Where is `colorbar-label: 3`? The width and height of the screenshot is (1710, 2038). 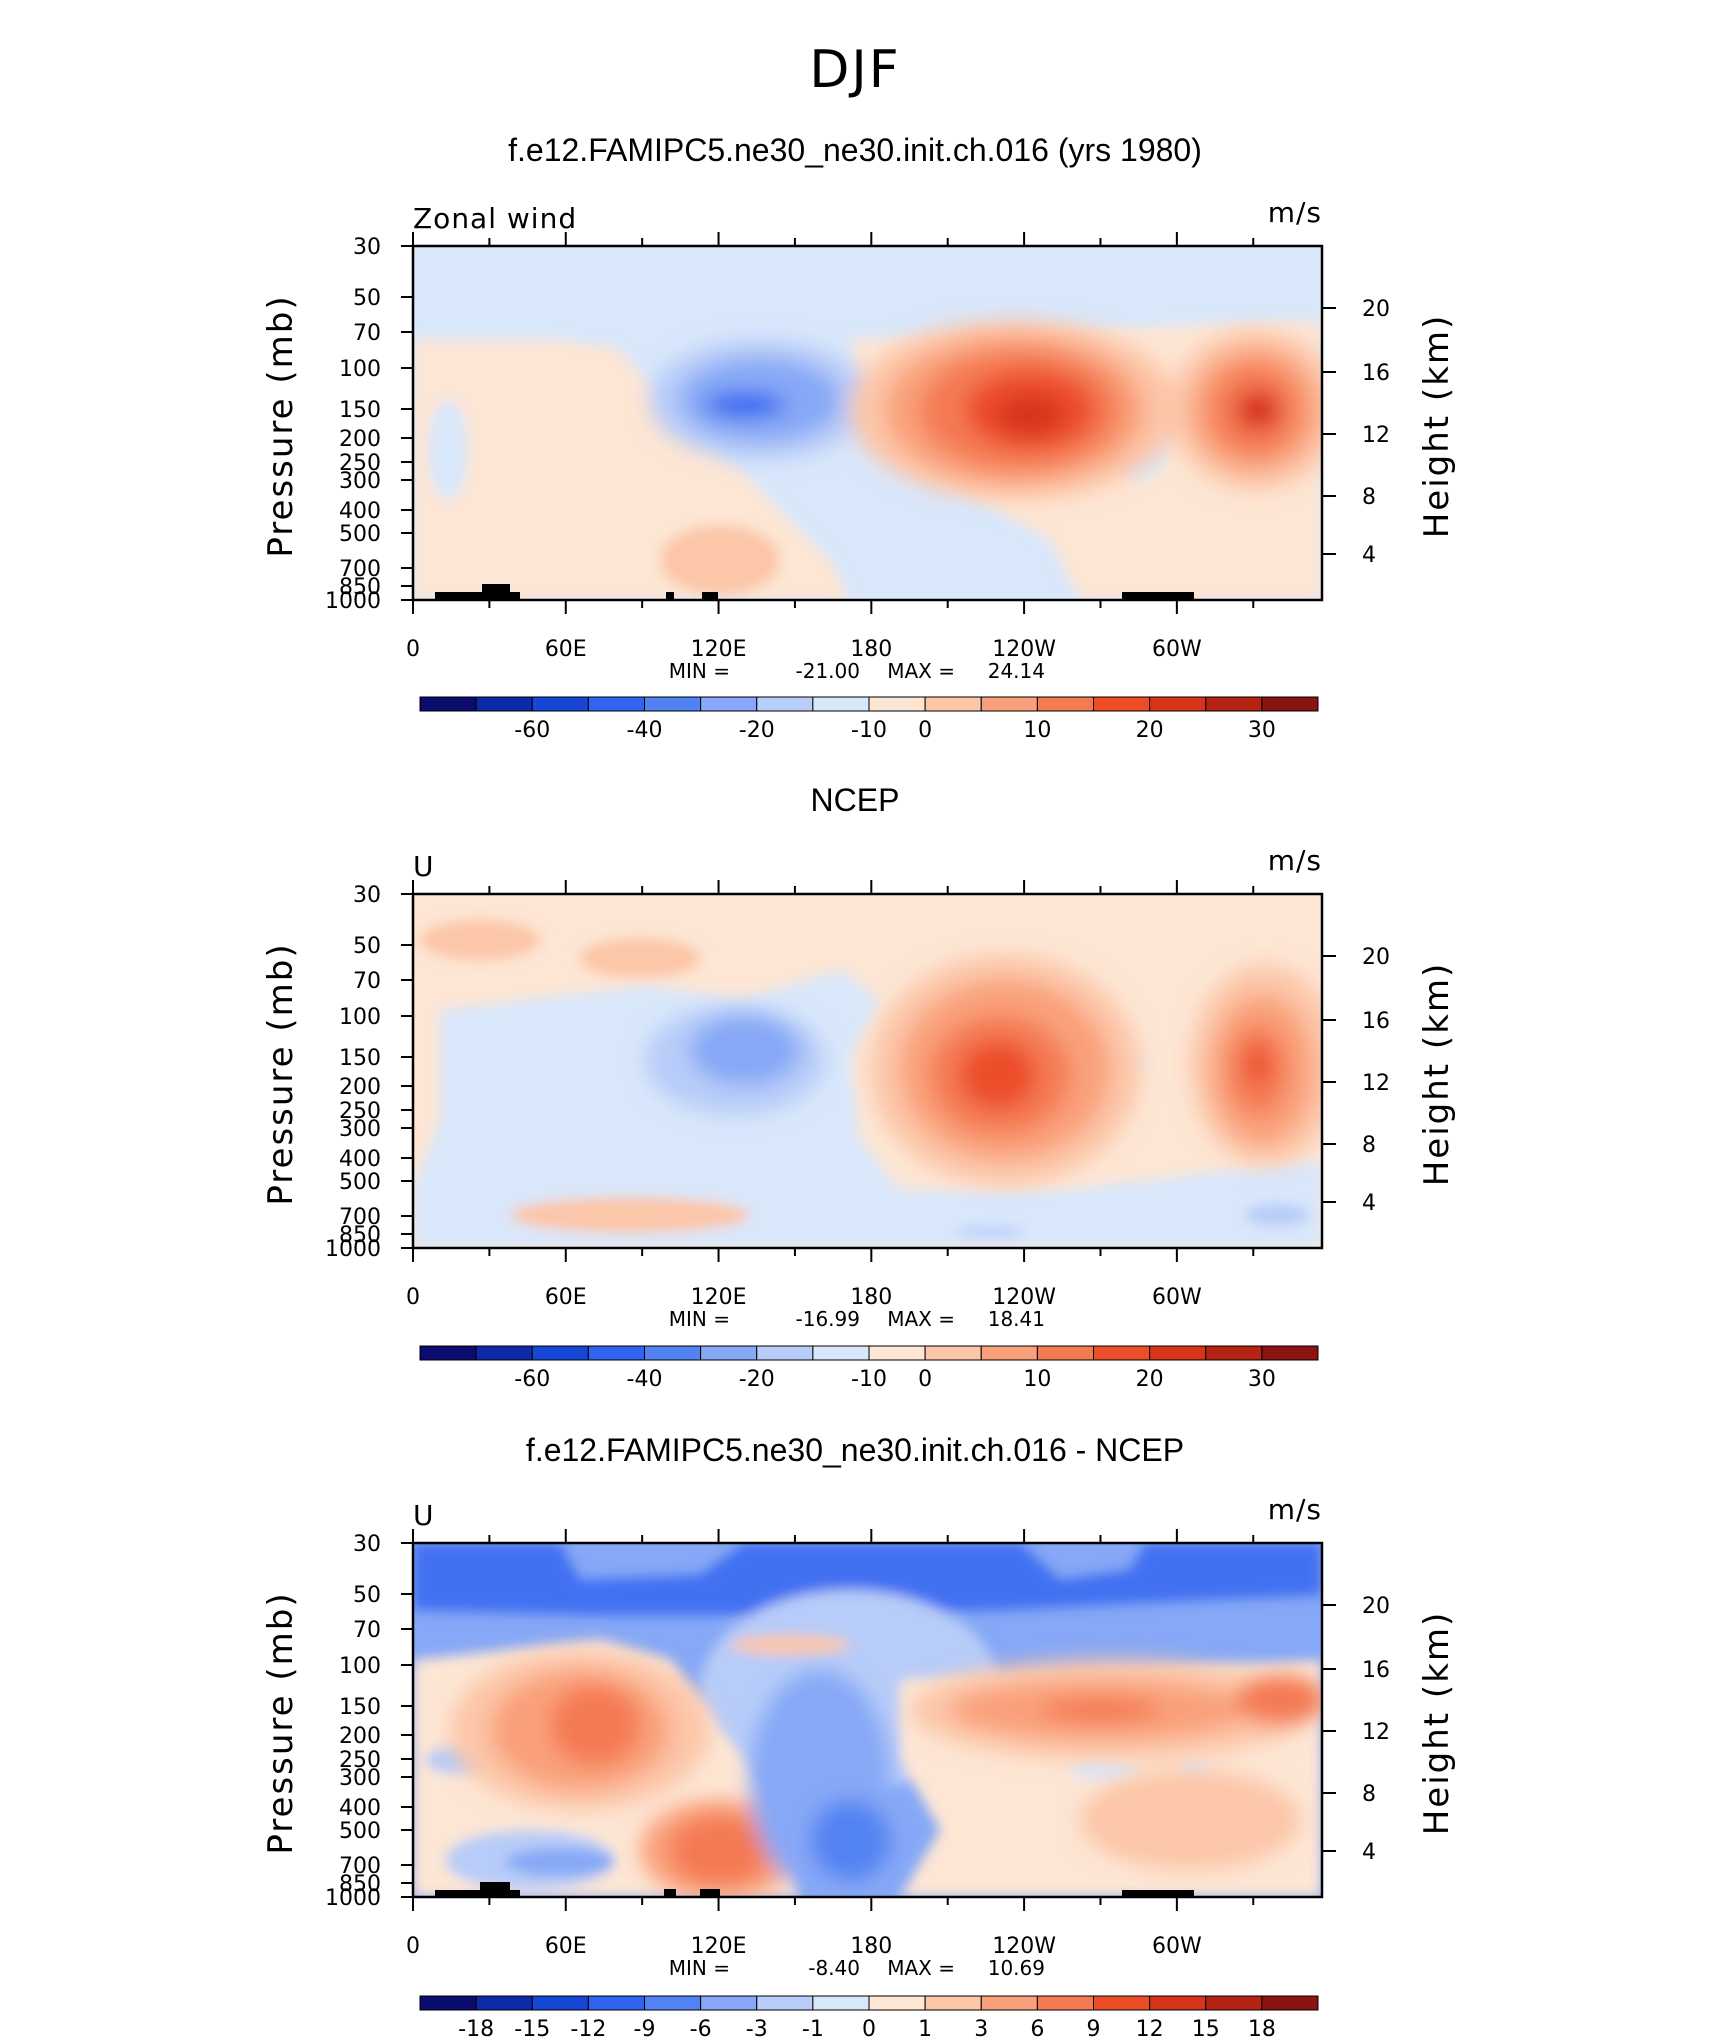
colorbar-label: 3 is located at coordinates (981, 2027).